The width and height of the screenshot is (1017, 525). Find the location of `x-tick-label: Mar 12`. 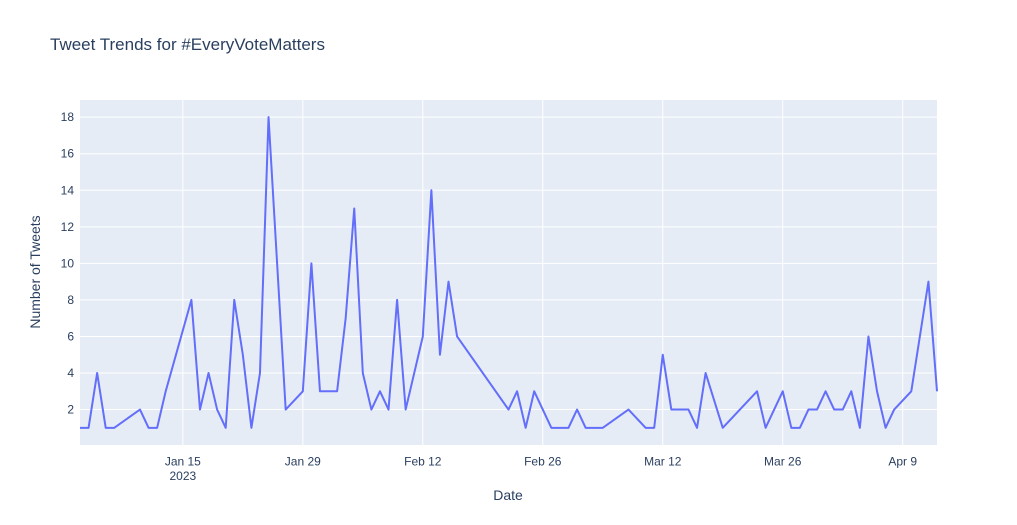

x-tick-label: Mar 12 is located at coordinates (663, 462).